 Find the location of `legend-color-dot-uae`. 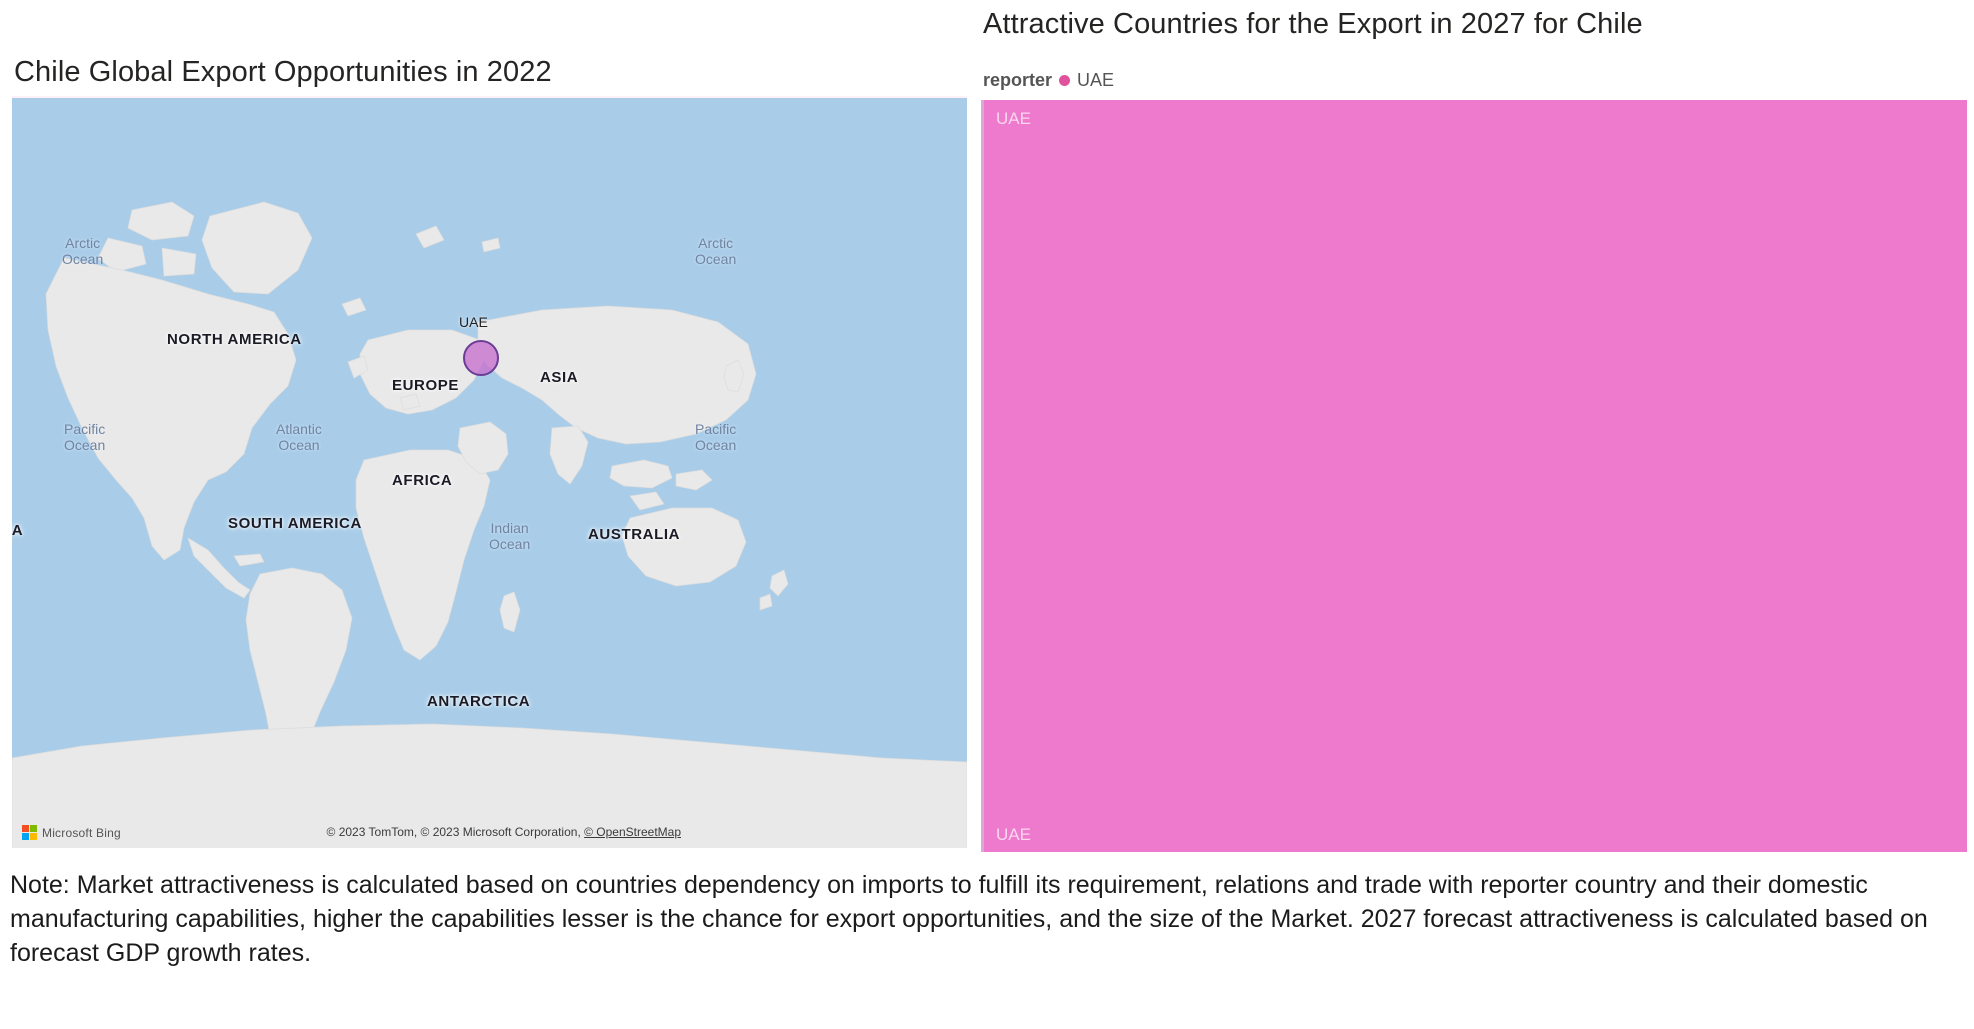

legend-color-dot-uae is located at coordinates (1065, 80).